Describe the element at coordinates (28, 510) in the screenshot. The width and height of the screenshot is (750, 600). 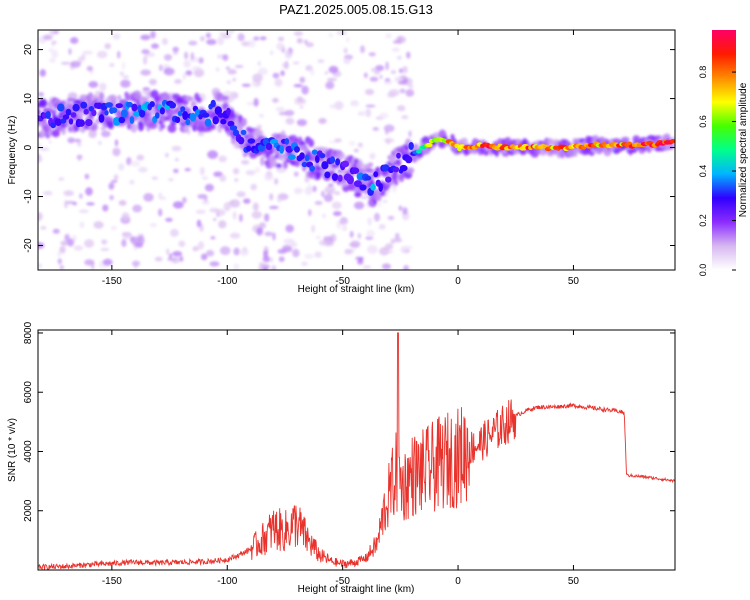
I see `y-tick-label: 2000` at that location.